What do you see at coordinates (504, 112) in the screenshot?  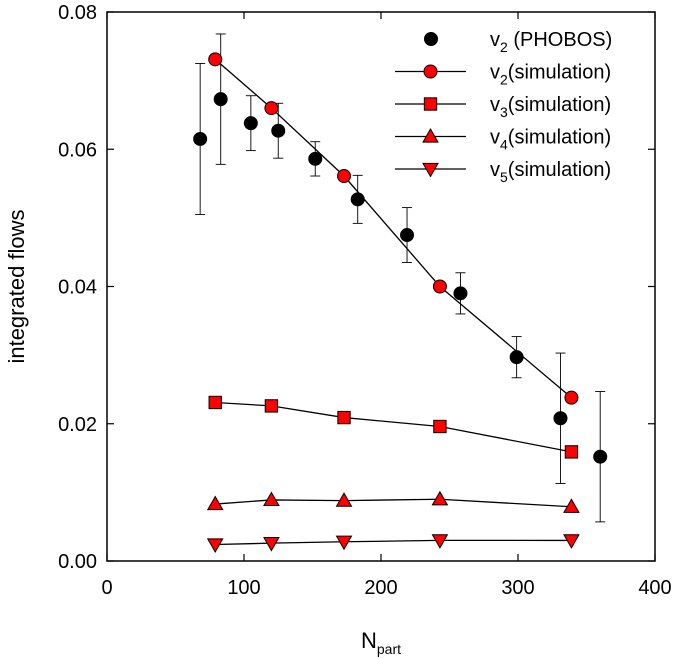 I see `legend-label-subscript: 3` at bounding box center [504, 112].